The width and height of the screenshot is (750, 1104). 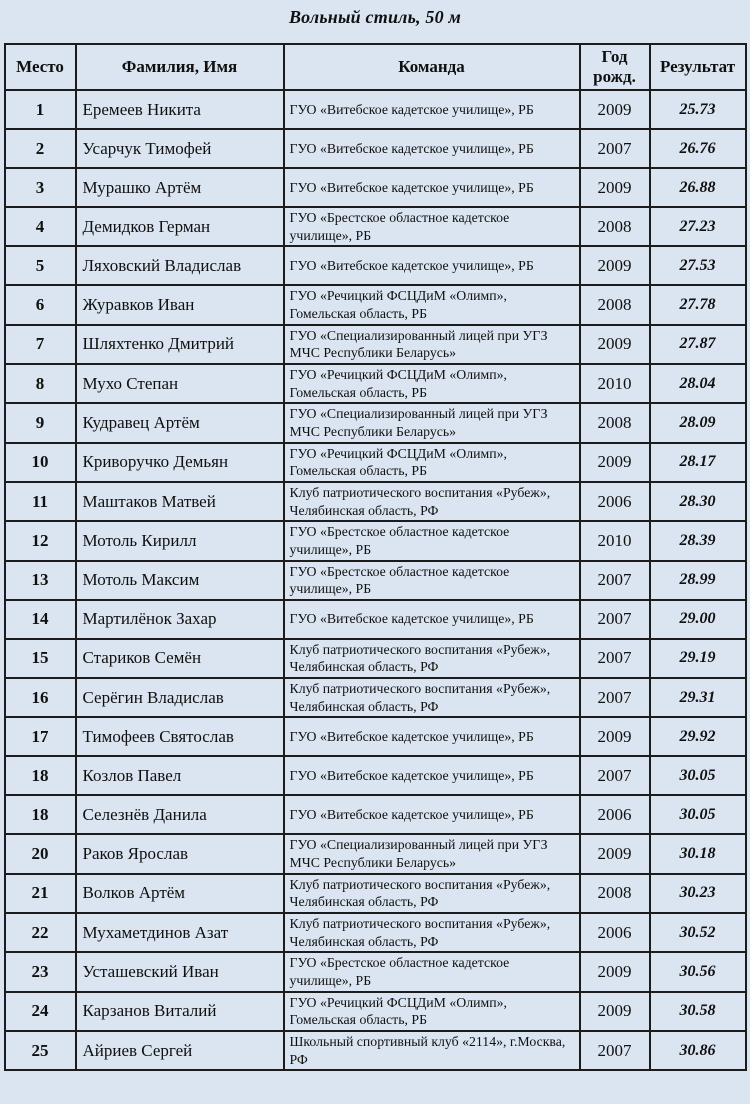 I want to click on place-cell: 7, so click(x=40, y=344).